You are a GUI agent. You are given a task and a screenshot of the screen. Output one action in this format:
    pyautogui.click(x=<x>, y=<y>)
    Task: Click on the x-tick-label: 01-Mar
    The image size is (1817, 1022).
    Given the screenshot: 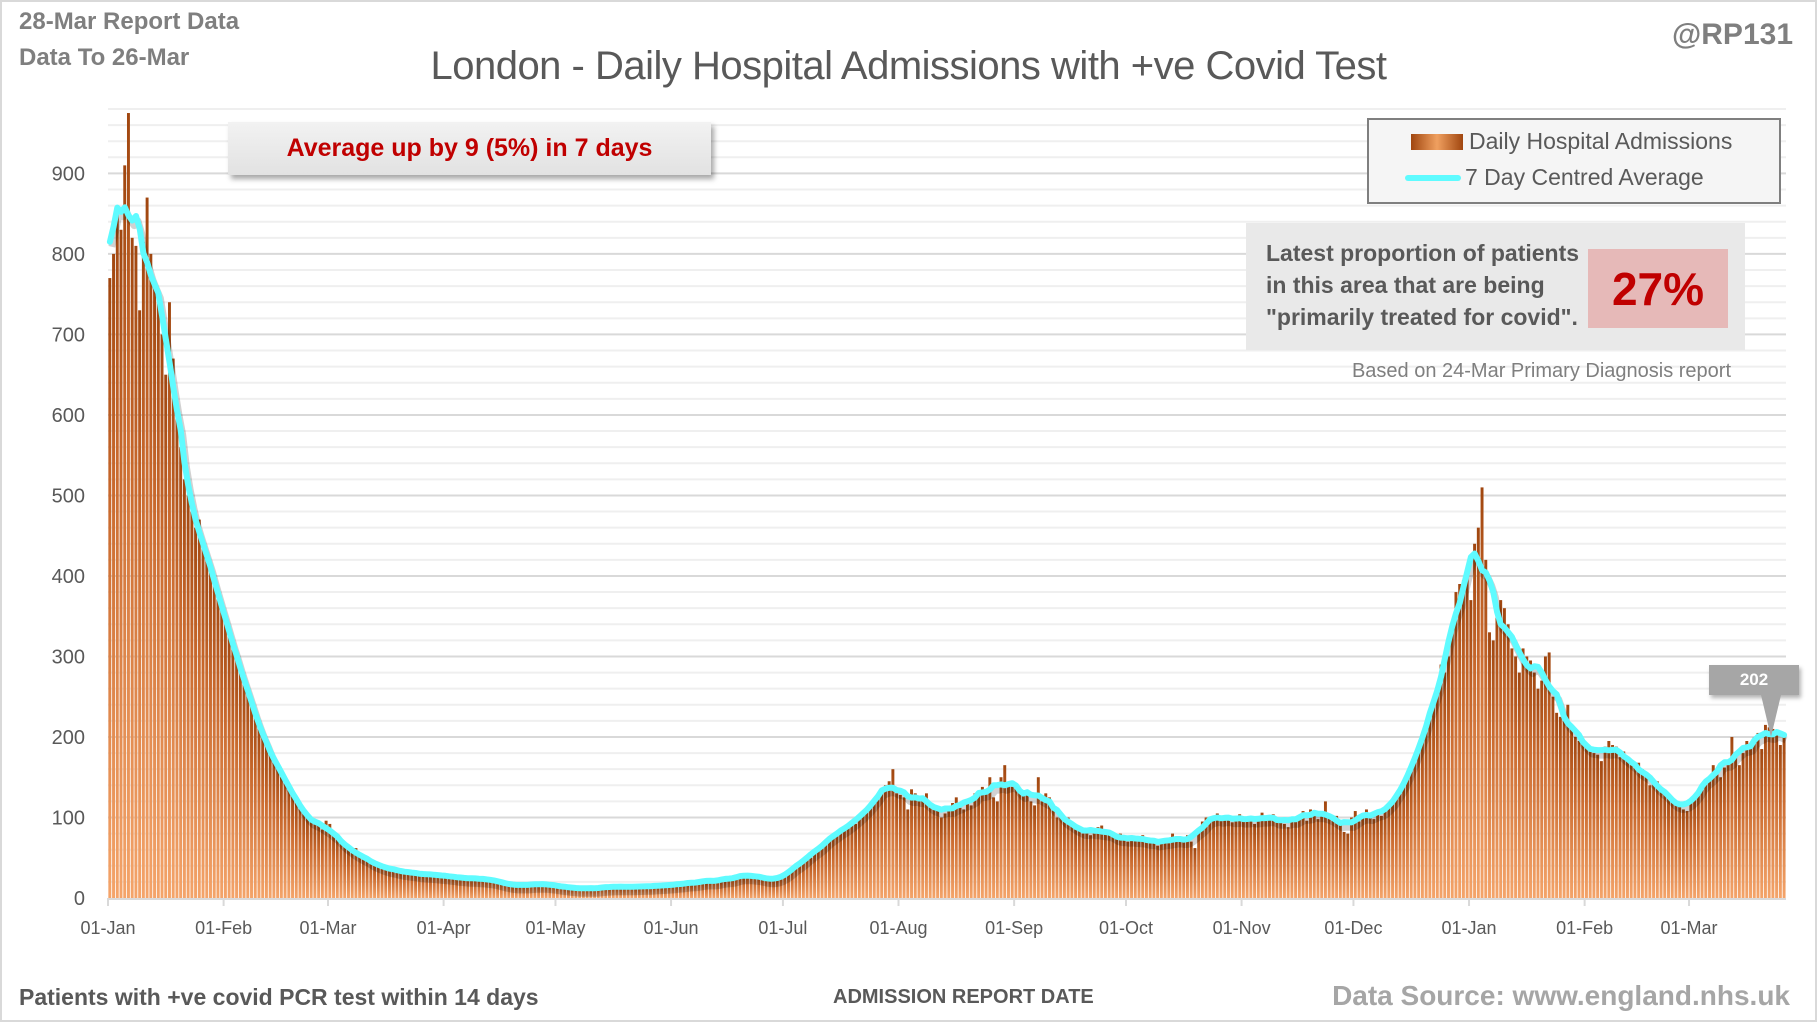 What is the action you would take?
    pyautogui.click(x=1689, y=928)
    